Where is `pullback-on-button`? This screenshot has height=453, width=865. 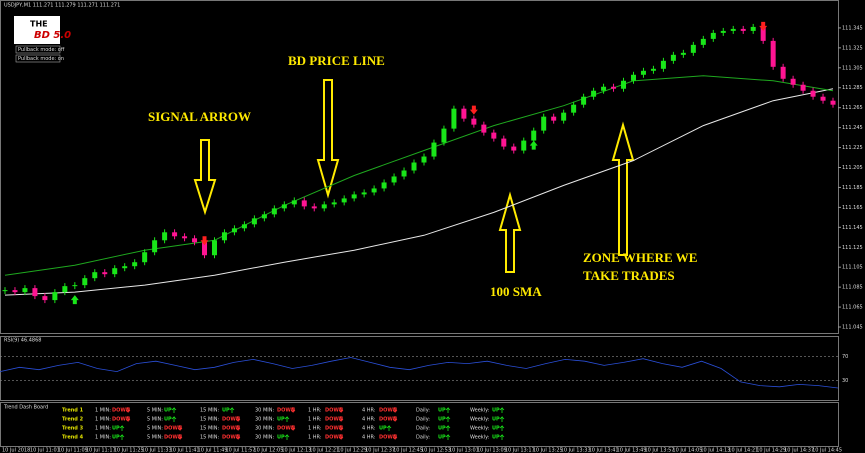
pullback-on-button is located at coordinates (38, 58).